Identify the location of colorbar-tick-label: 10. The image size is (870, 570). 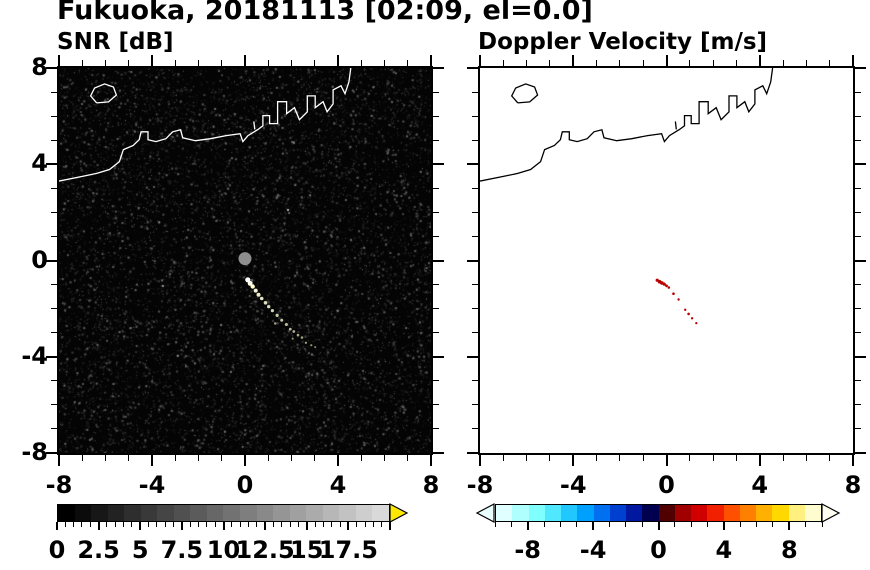
(223, 550).